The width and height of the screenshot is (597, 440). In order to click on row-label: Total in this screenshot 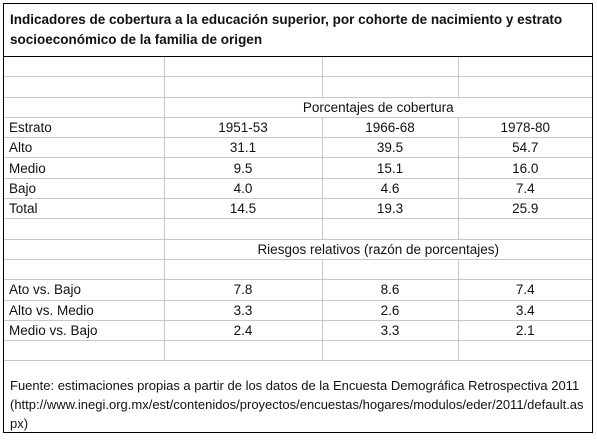, I will do `click(84, 209)`.